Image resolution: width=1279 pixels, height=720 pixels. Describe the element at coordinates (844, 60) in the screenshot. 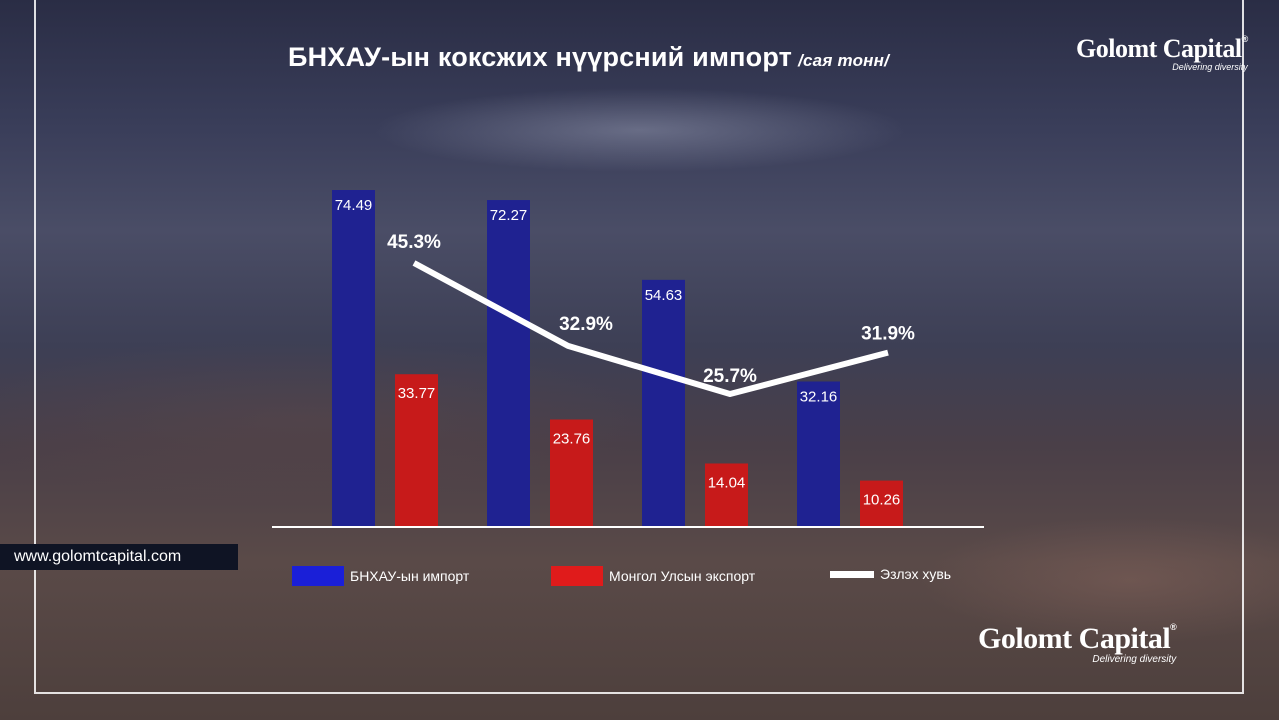

I see `chart-title-unit: /сая тонн/` at that location.